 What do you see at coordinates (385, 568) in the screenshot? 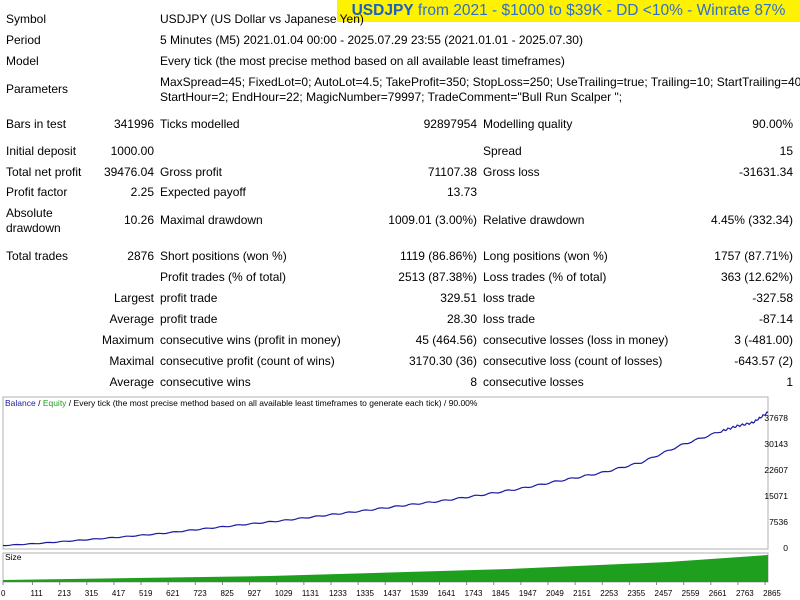
I see `size-area` at bounding box center [385, 568].